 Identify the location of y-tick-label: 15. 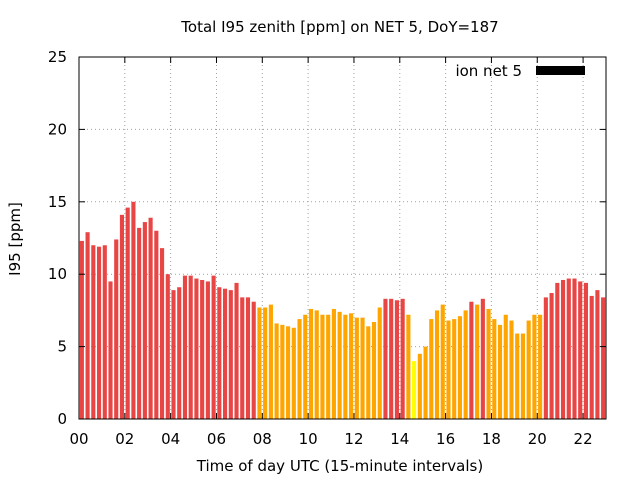
(57, 202).